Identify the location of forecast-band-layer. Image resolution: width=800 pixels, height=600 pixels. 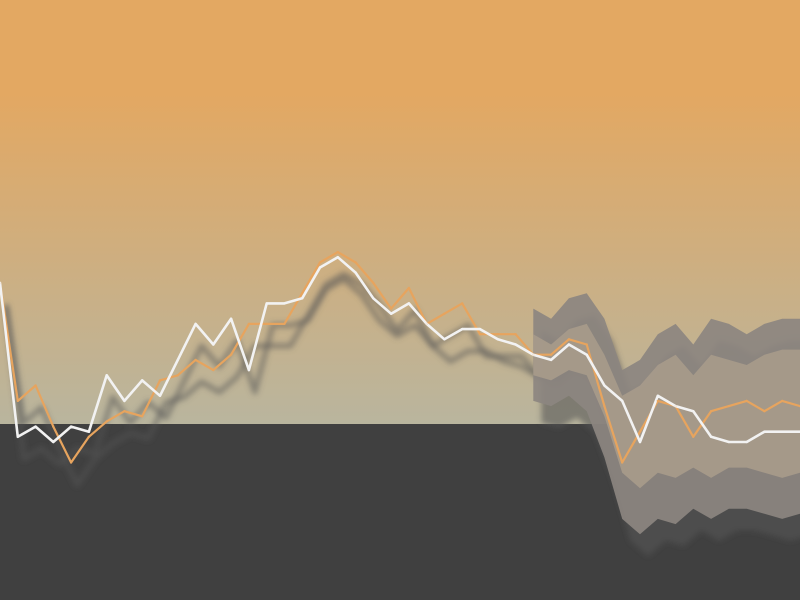
(666, 414).